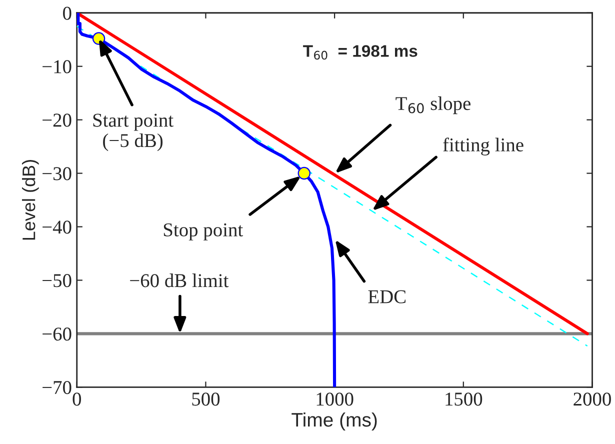 This screenshot has width=615, height=444. What do you see at coordinates (592, 399) in the screenshot?
I see `x-tick-label: 2000` at bounding box center [592, 399].